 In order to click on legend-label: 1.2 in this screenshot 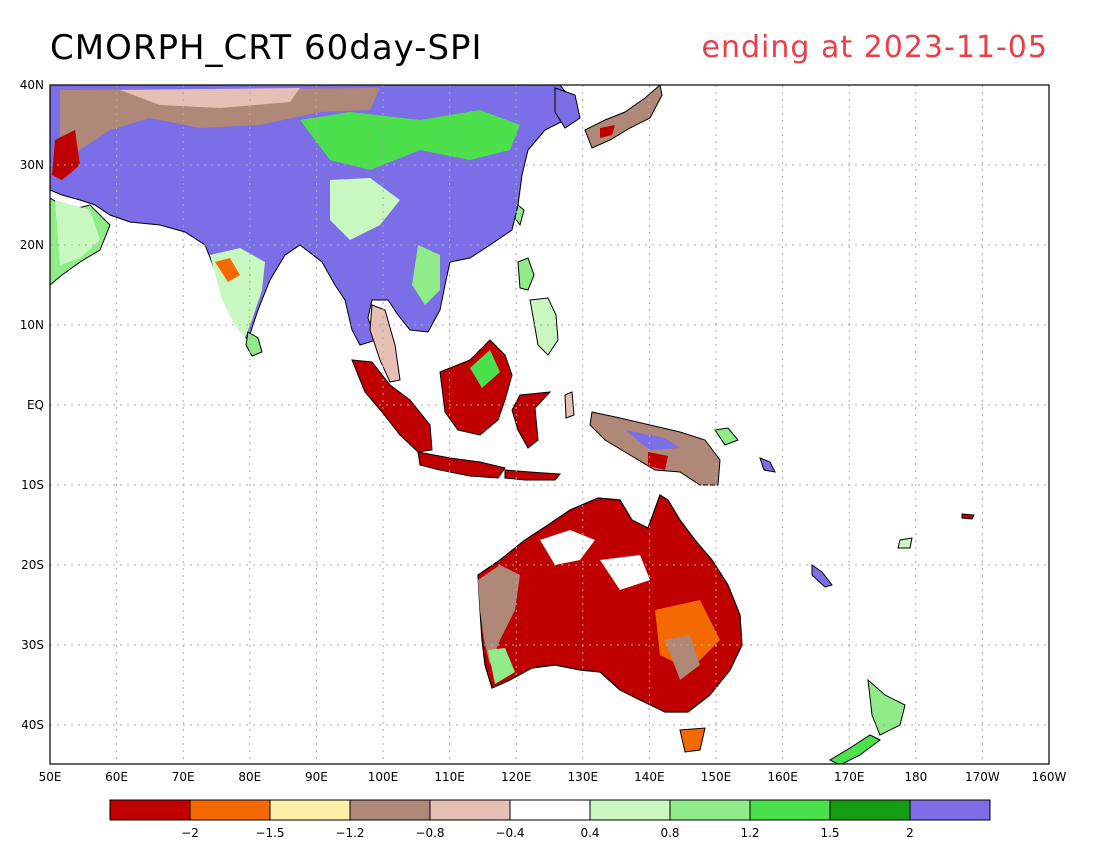, I will do `click(749, 833)`.